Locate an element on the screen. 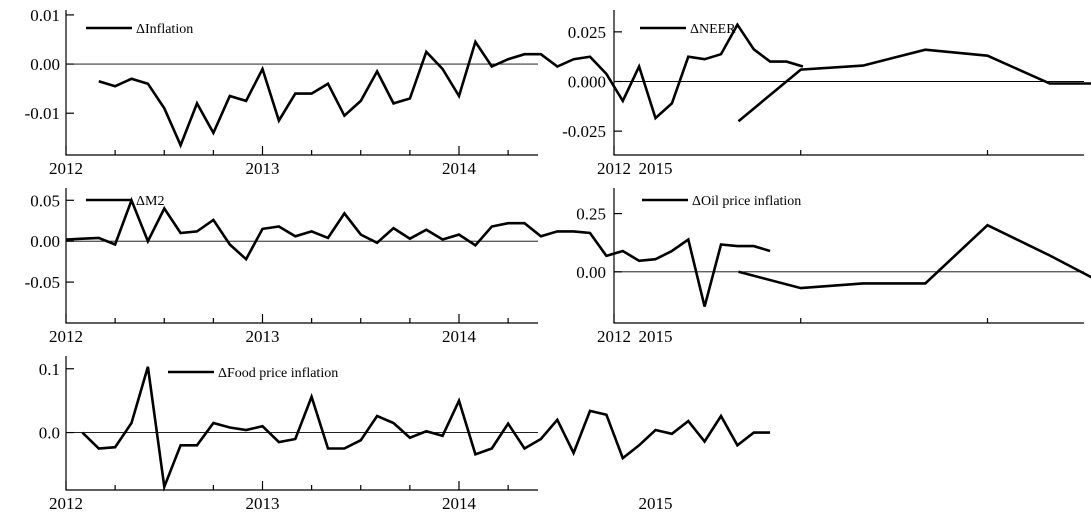 Image resolution: width=1091 pixels, height=517 pixels. legend-label: ΔInflation is located at coordinates (164, 29).